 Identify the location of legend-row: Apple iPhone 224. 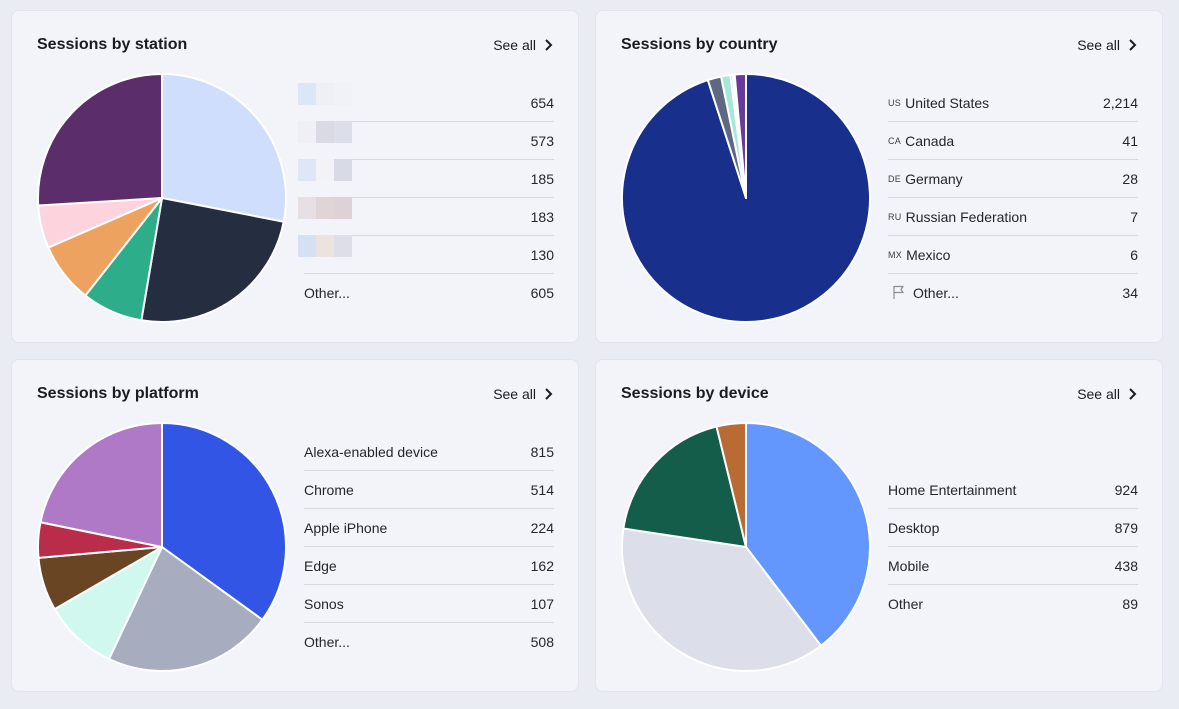
(429, 528).